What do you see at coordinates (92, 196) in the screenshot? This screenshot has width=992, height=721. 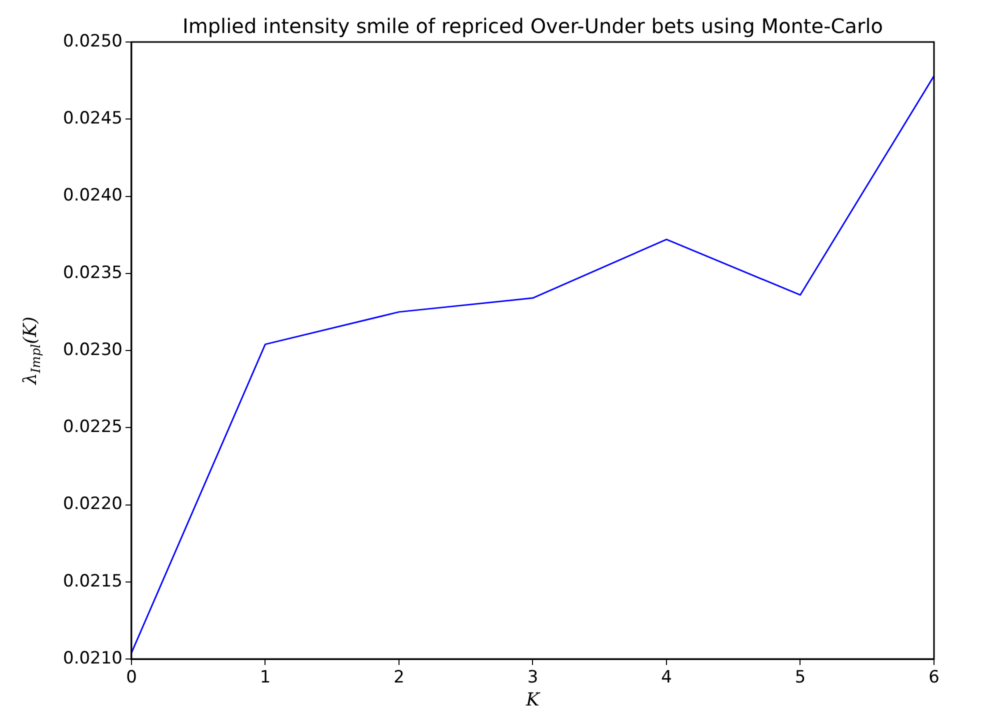 I see `y-tick-label: 0.0240` at bounding box center [92, 196].